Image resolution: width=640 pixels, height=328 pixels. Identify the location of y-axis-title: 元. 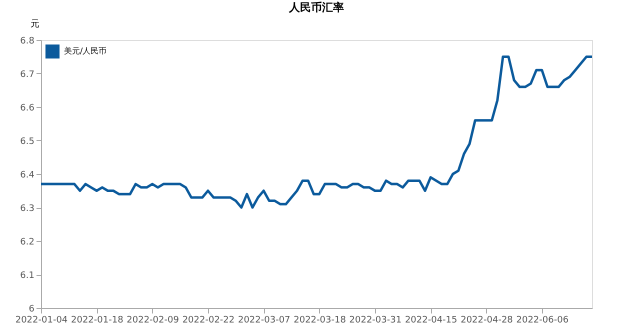
(35, 24).